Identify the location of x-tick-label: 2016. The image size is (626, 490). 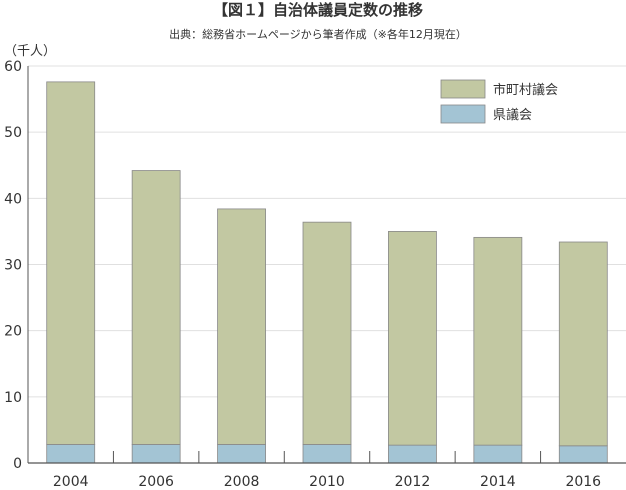
(583, 482).